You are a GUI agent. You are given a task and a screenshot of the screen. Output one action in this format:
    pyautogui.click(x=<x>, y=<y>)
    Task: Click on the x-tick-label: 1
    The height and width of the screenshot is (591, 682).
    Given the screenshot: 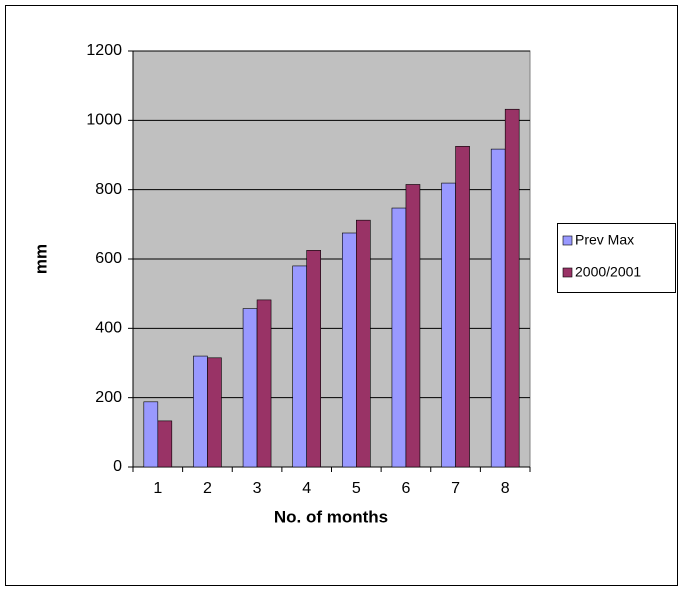 What is the action you would take?
    pyautogui.click(x=157, y=488)
    